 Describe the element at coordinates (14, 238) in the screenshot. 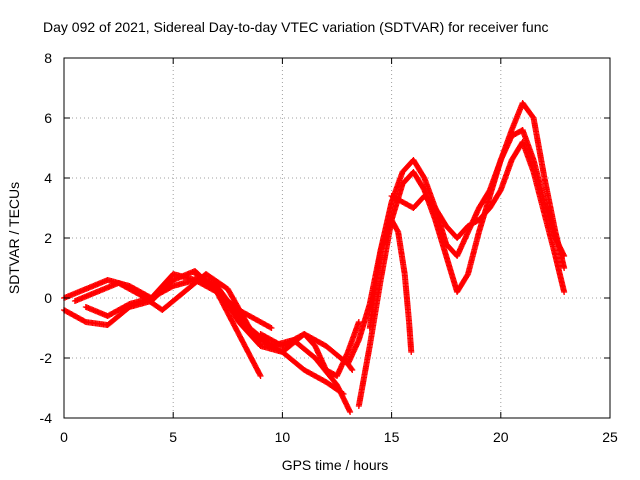

I see `y-axis-label: SDTVAR / TECUs` at that location.